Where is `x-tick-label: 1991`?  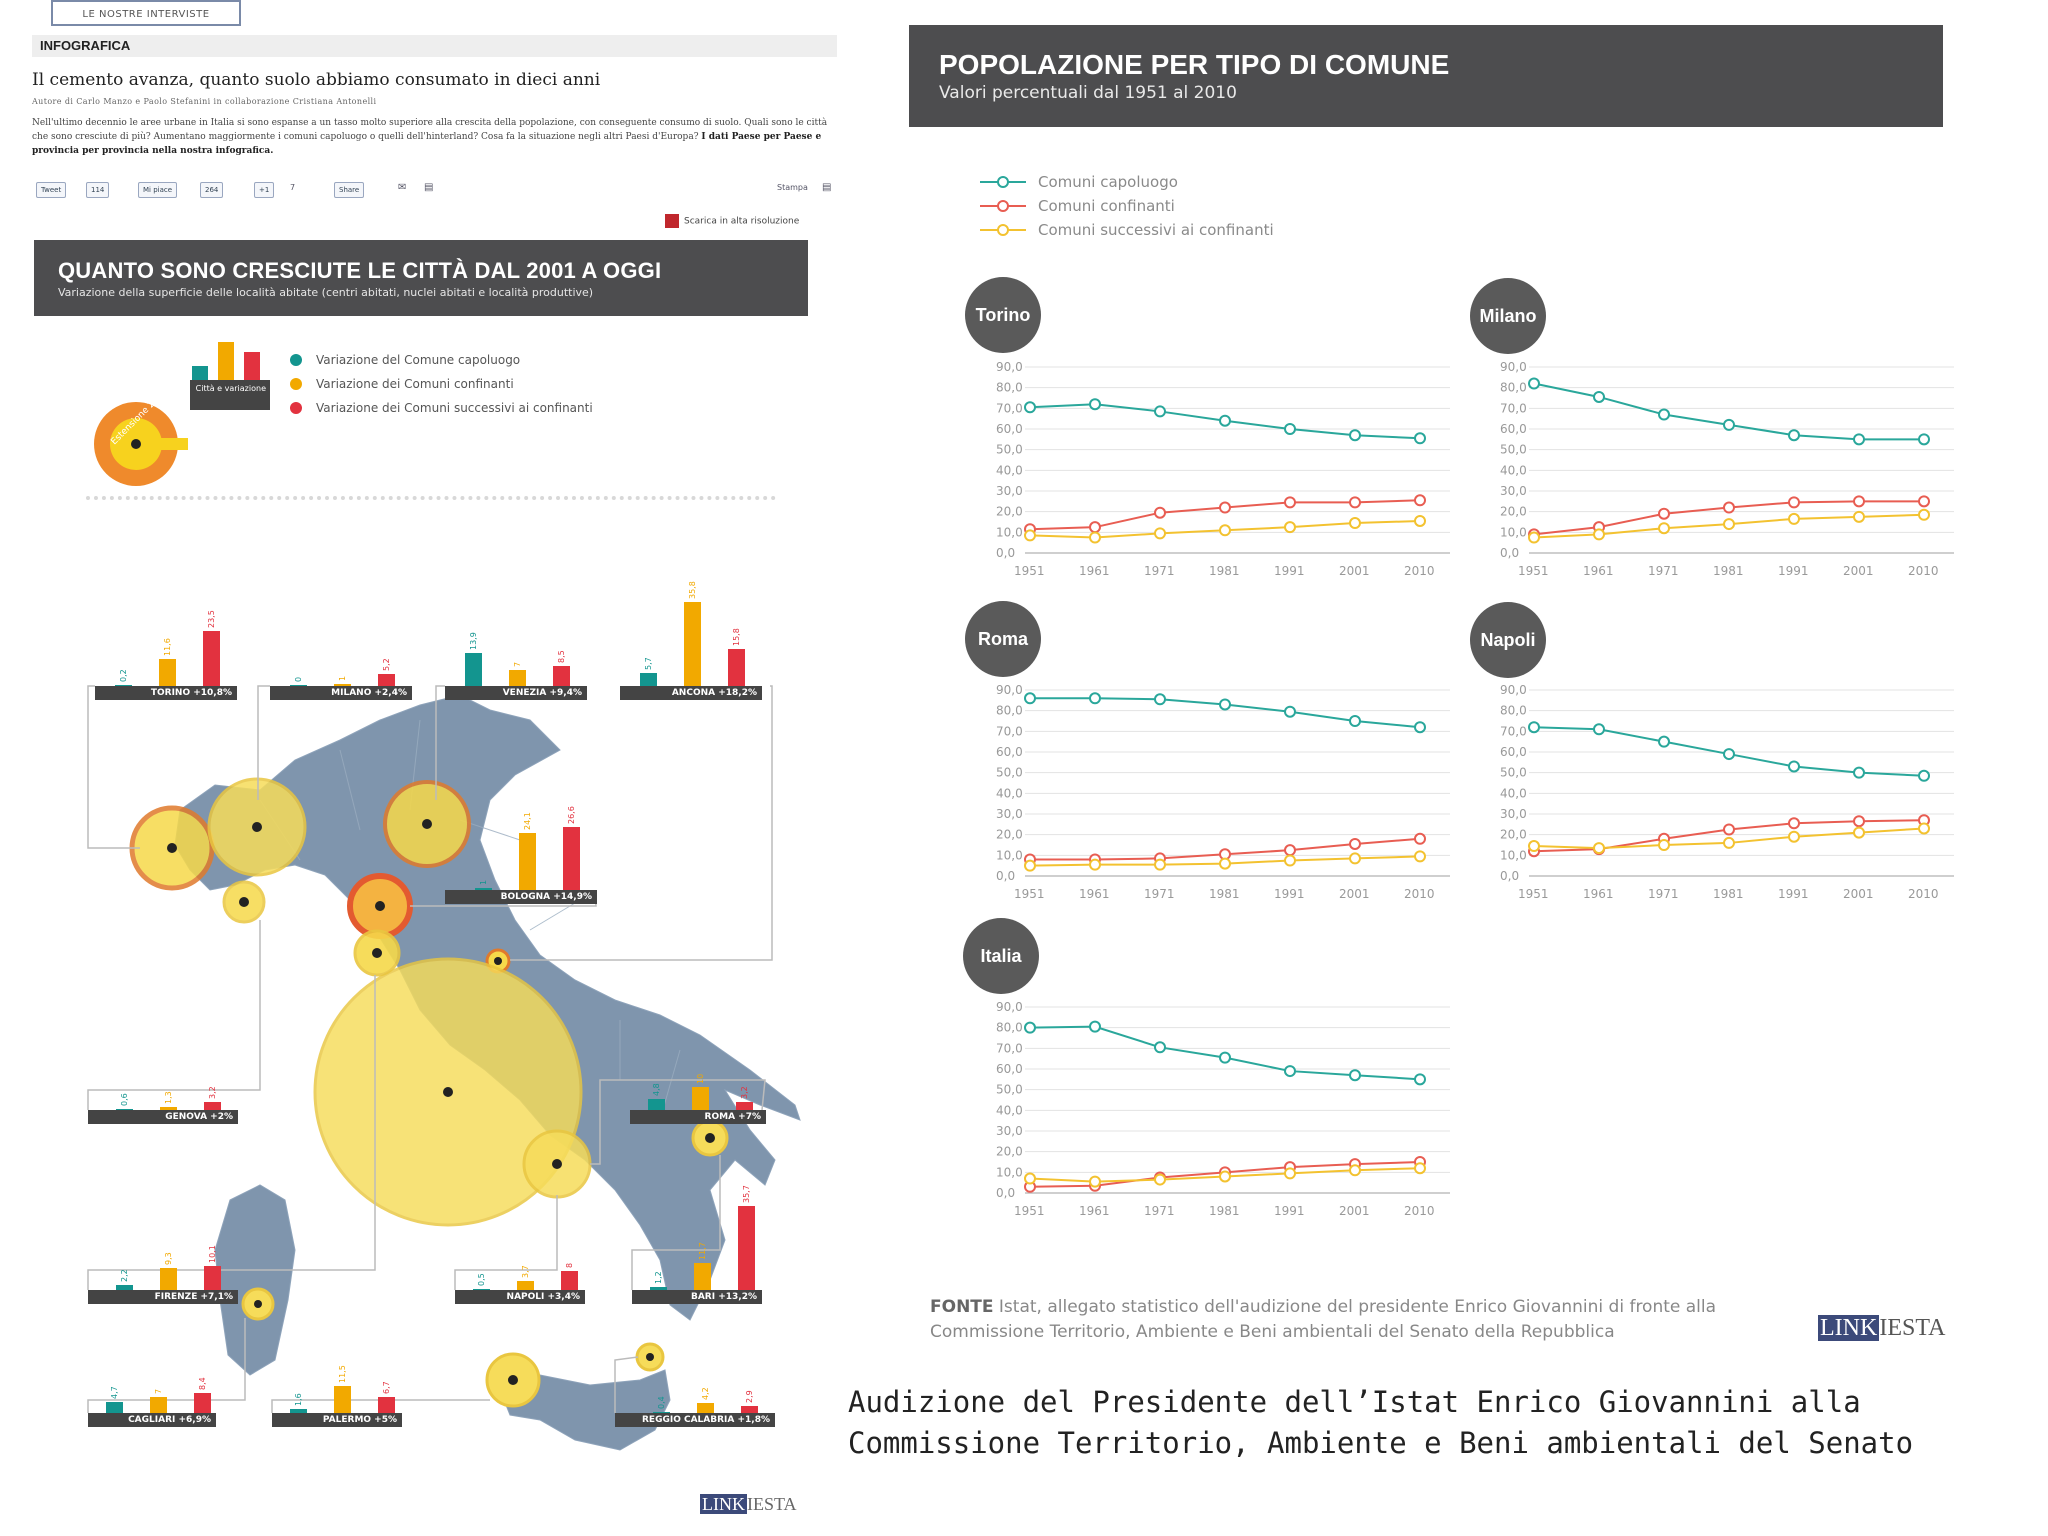 x-tick-label: 1991 is located at coordinates (1289, 571).